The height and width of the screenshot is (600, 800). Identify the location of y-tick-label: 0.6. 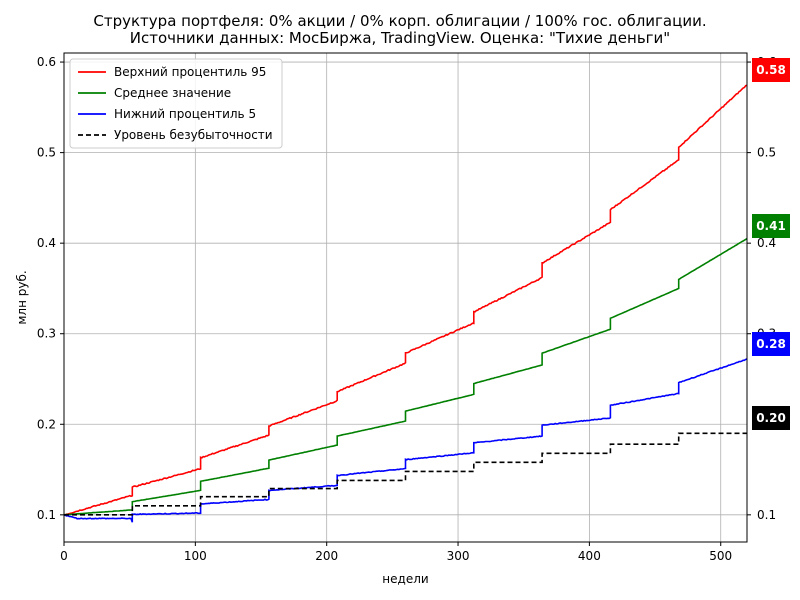
(46, 62).